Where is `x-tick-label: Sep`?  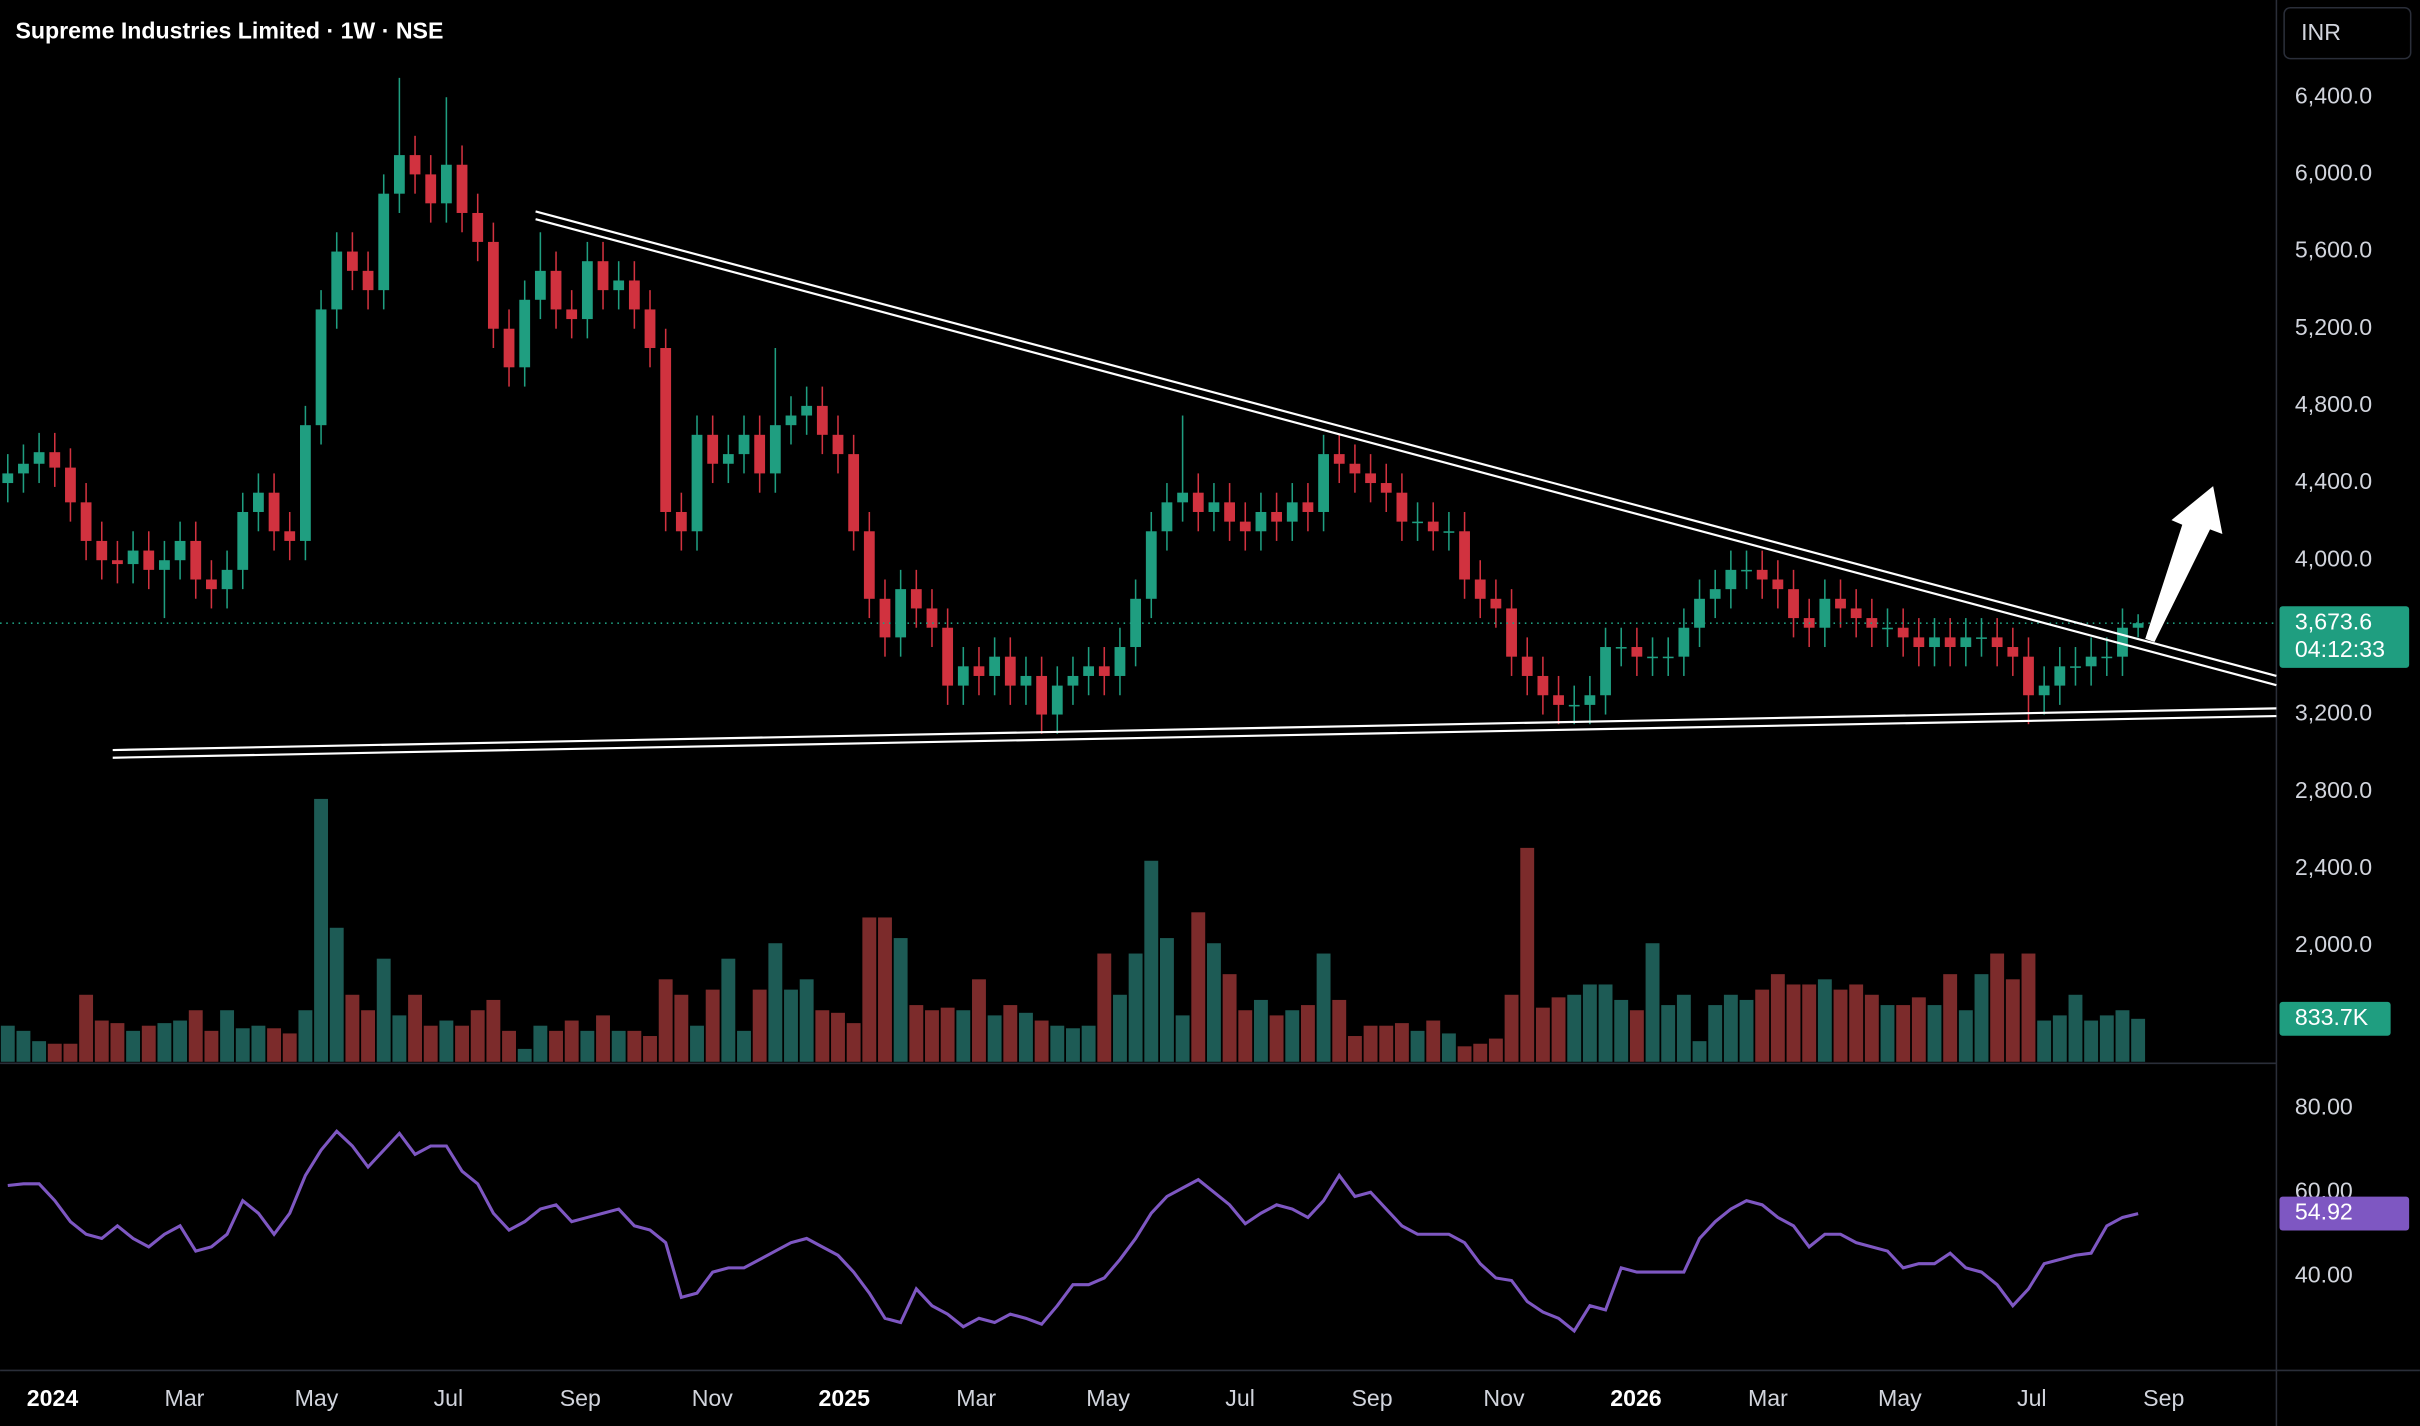 x-tick-label: Sep is located at coordinates (580, 1398).